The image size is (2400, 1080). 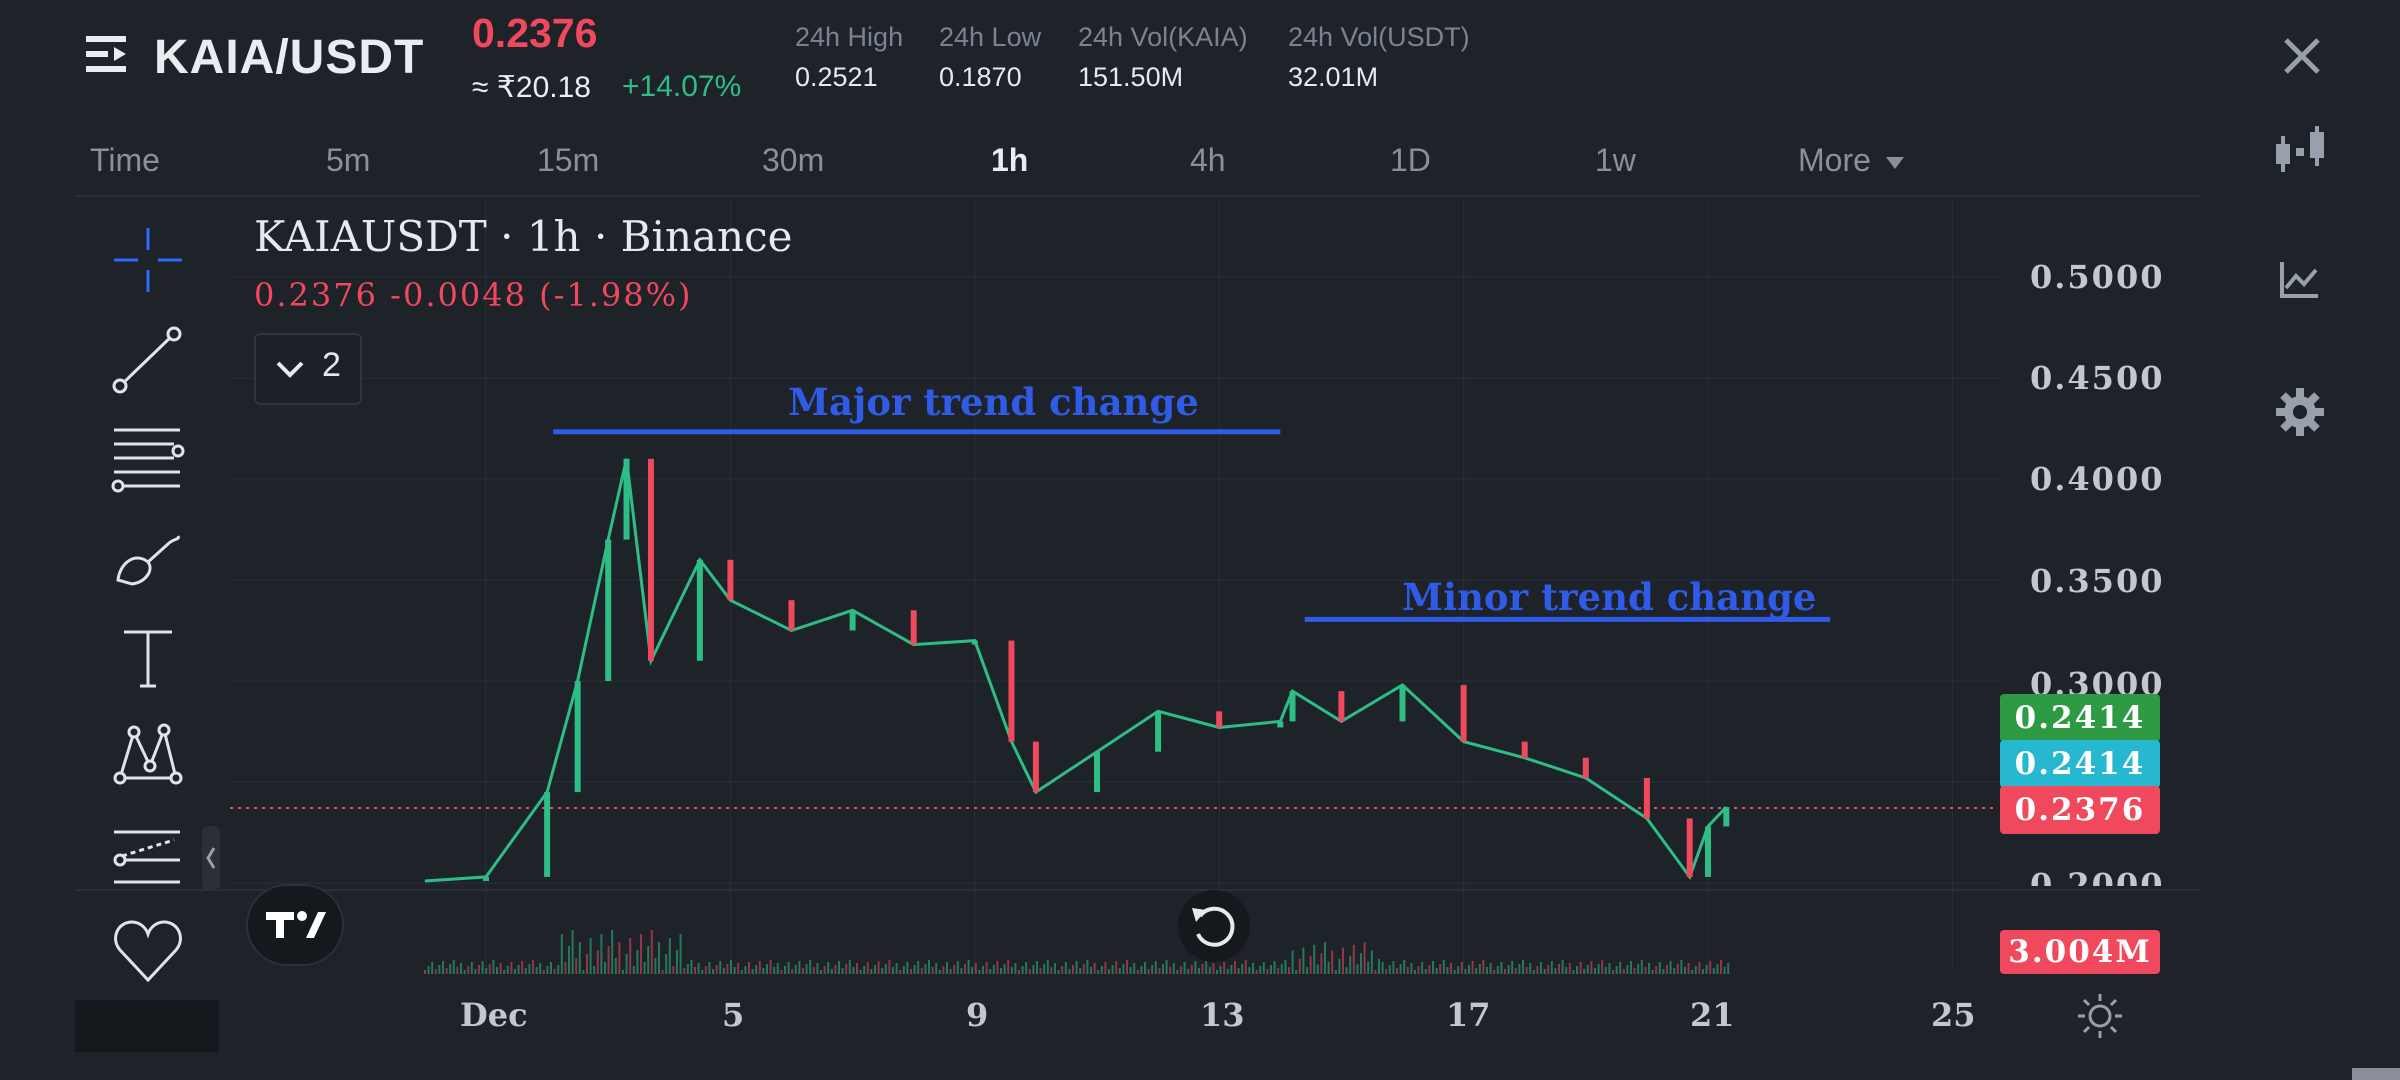 What do you see at coordinates (148, 260) in the screenshot?
I see `crosshair-icon` at bounding box center [148, 260].